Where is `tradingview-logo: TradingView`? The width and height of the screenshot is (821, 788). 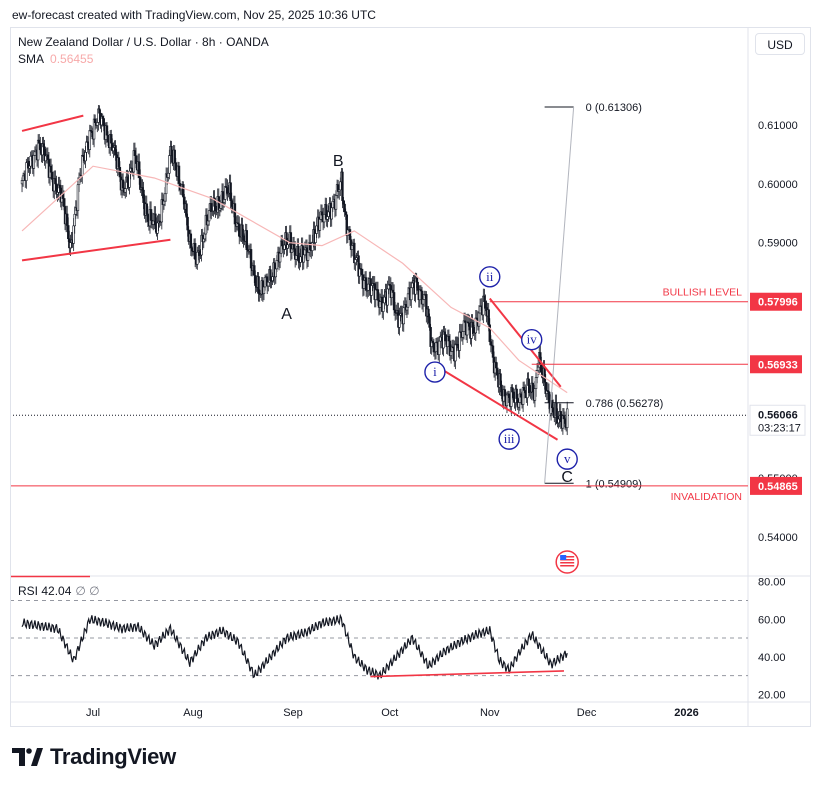
tradingview-logo: TradingView is located at coordinates (94, 757).